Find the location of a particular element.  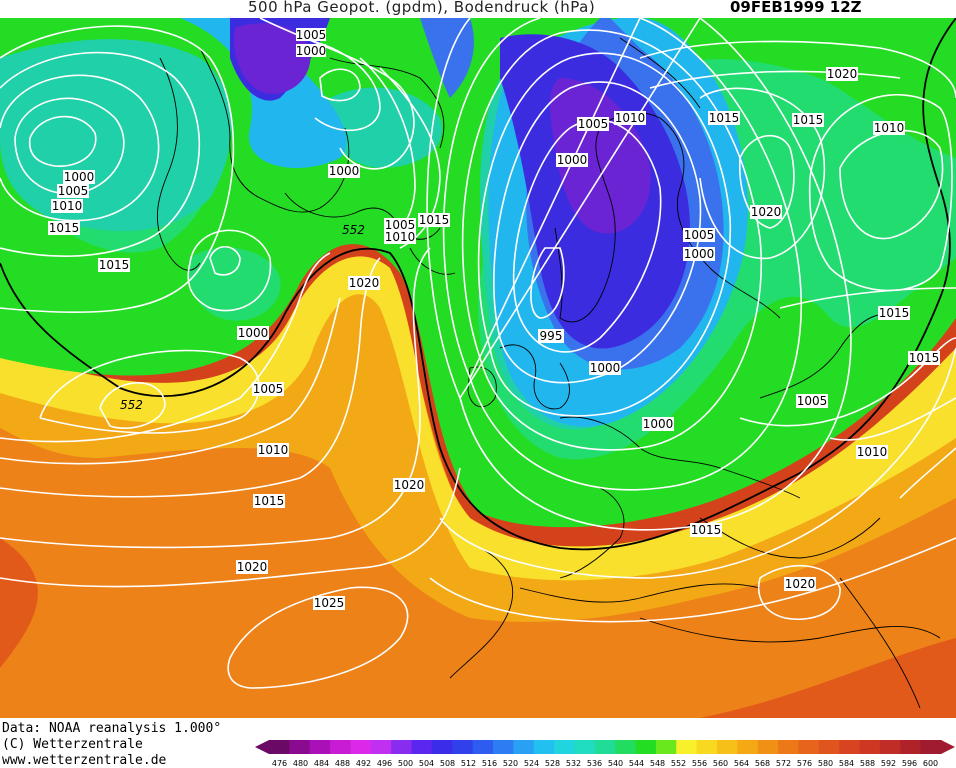

scale-tick-label: 560 is located at coordinates (720, 763).